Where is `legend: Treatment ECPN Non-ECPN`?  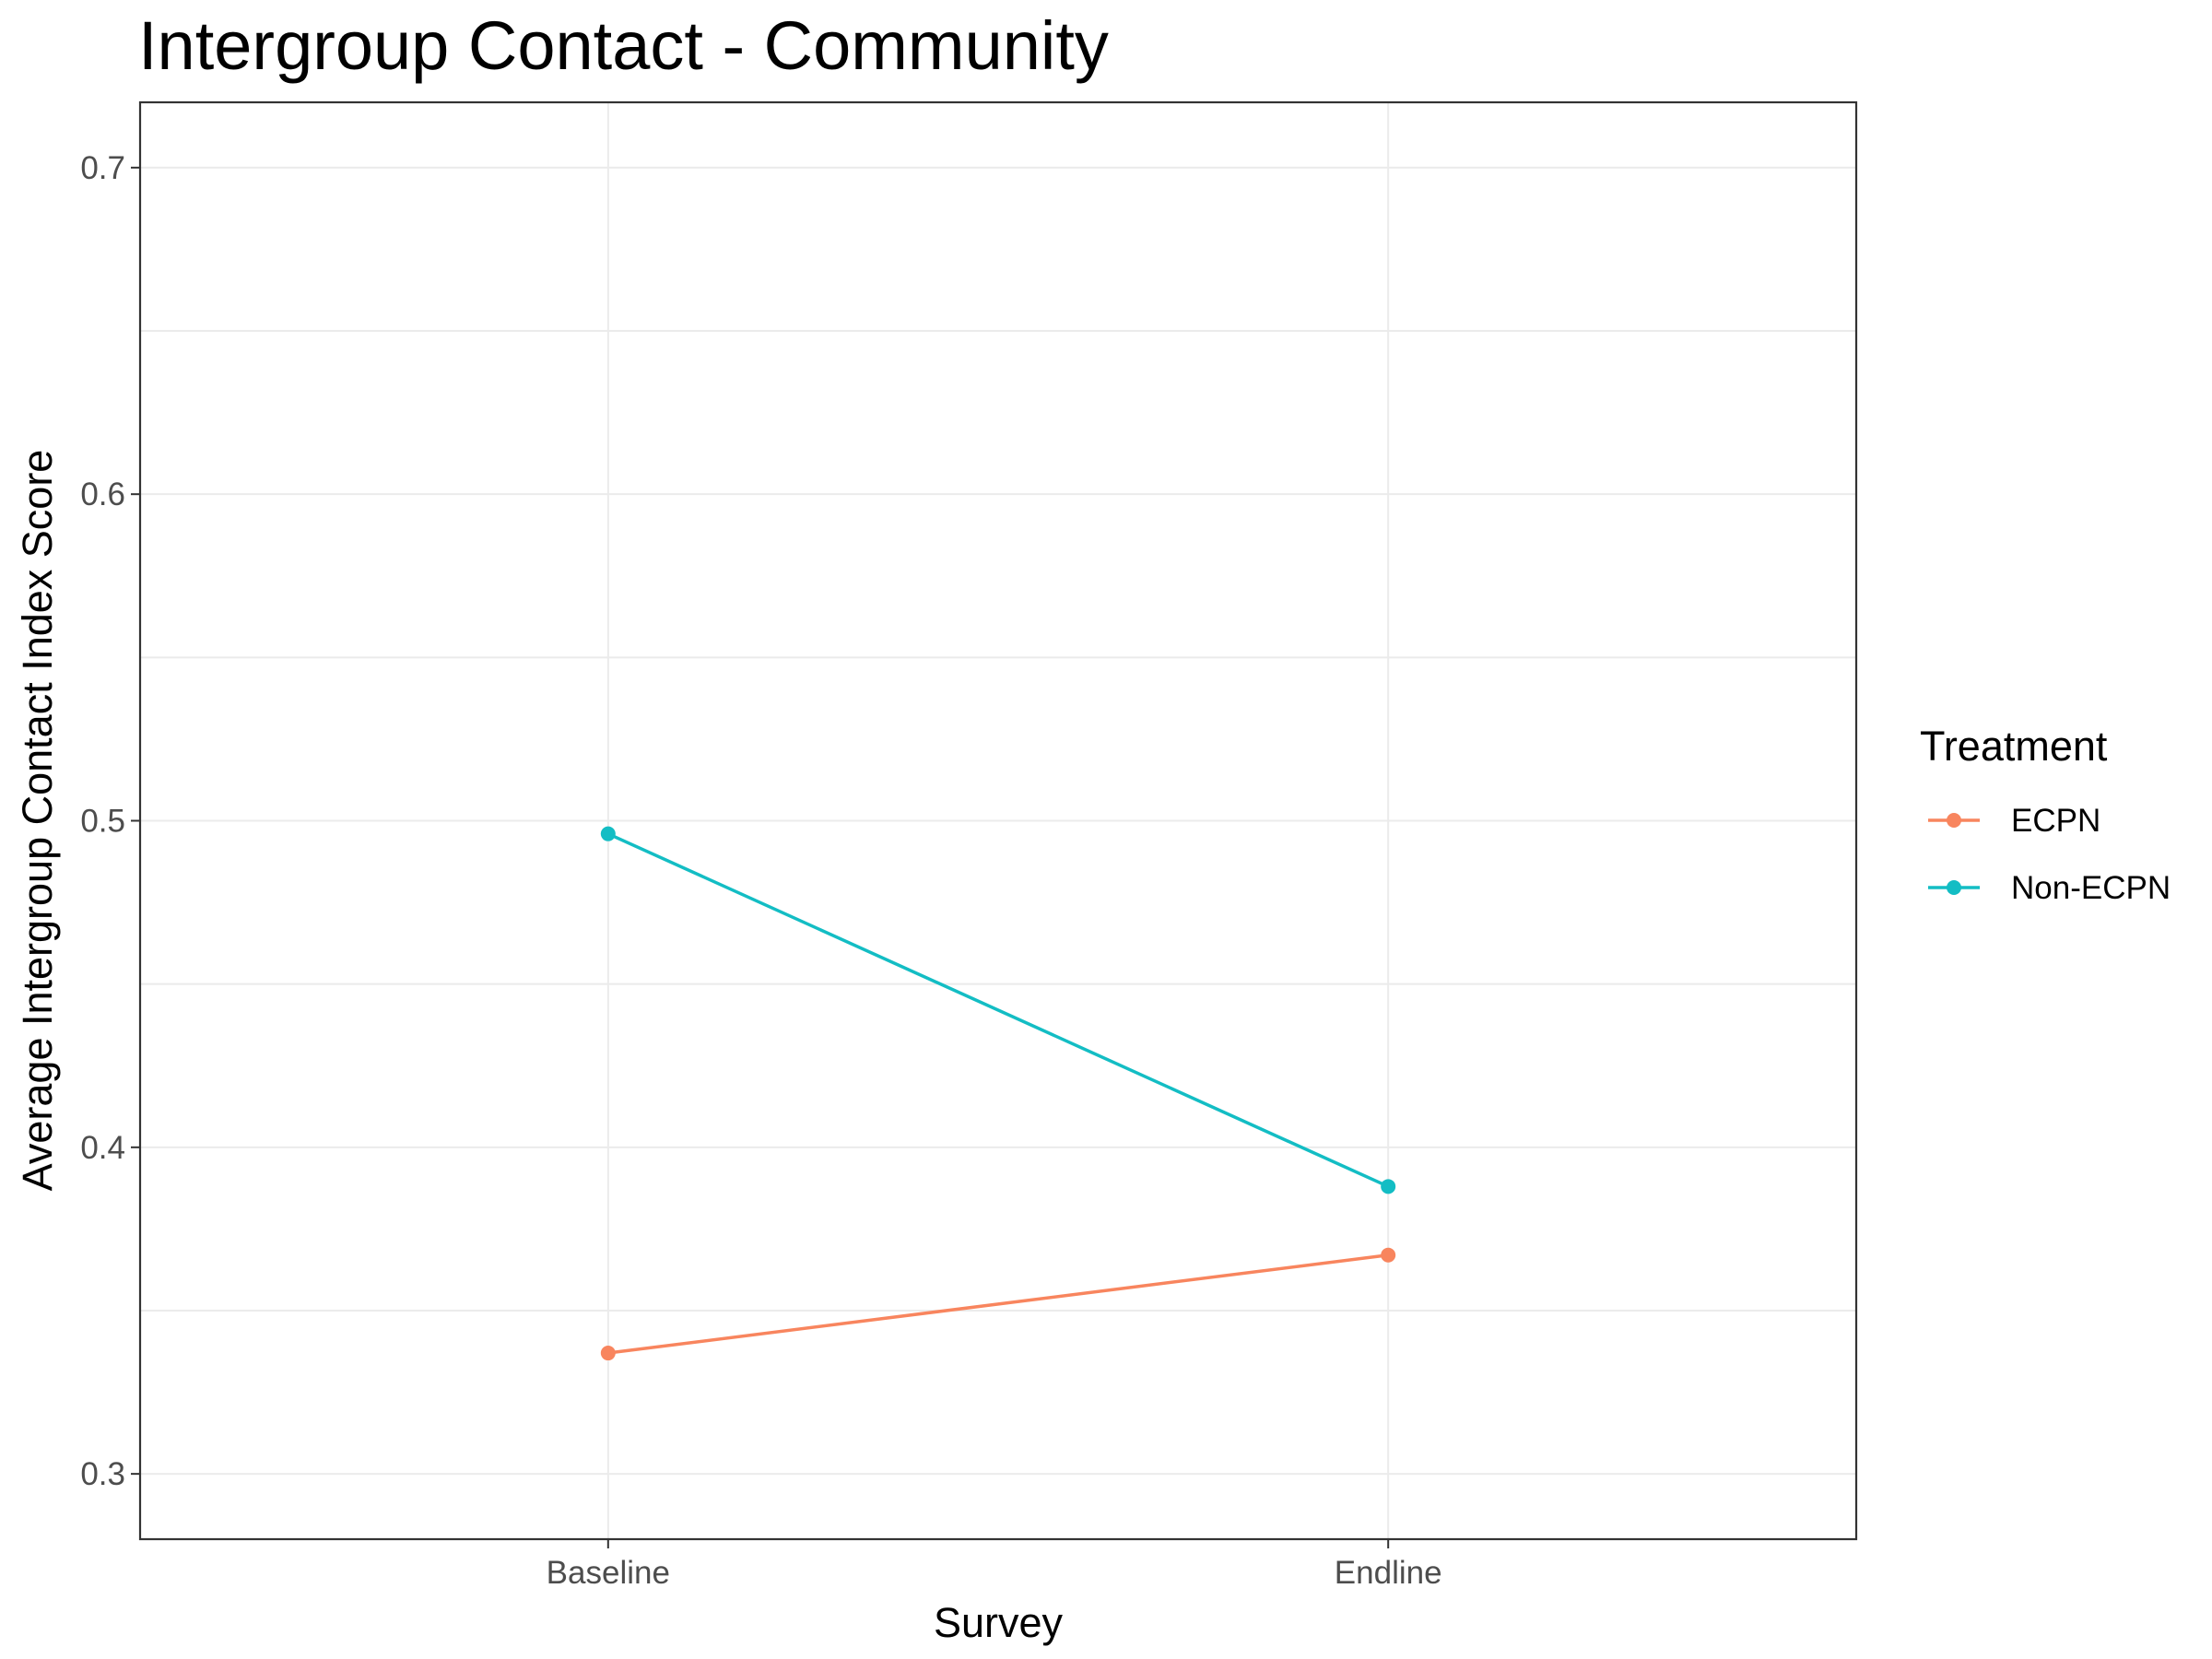
legend: Treatment ECPN Non-ECPN is located at coordinates (2045, 814).